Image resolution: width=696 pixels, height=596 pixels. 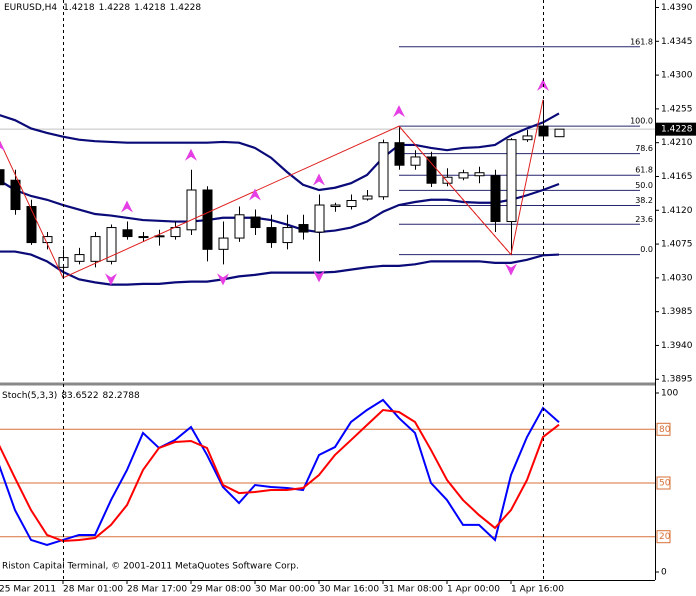 What do you see at coordinates (157, 590) in the screenshot?
I see `x-tick-label: 28 Mar 17:00` at bounding box center [157, 590].